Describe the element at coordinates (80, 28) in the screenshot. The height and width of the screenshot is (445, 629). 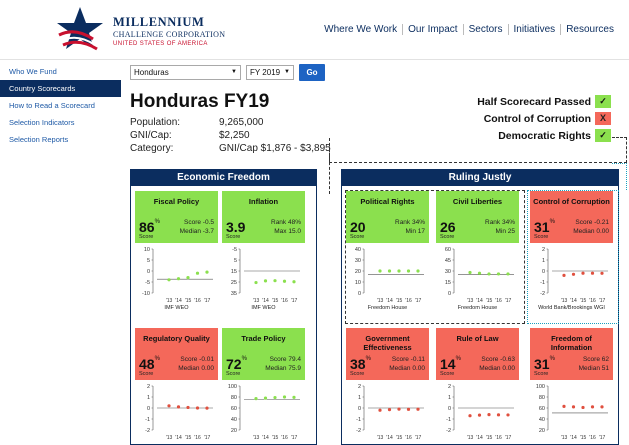
I see `mcc-star-logo-icon` at that location.